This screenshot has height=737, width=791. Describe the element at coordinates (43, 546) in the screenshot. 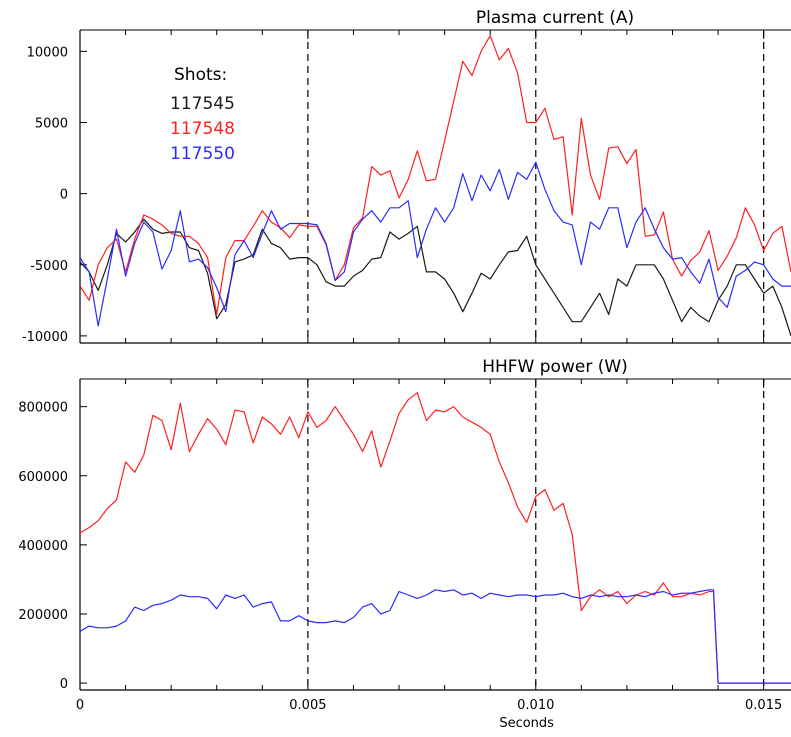

I see `y-tick-label: 400000` at that location.